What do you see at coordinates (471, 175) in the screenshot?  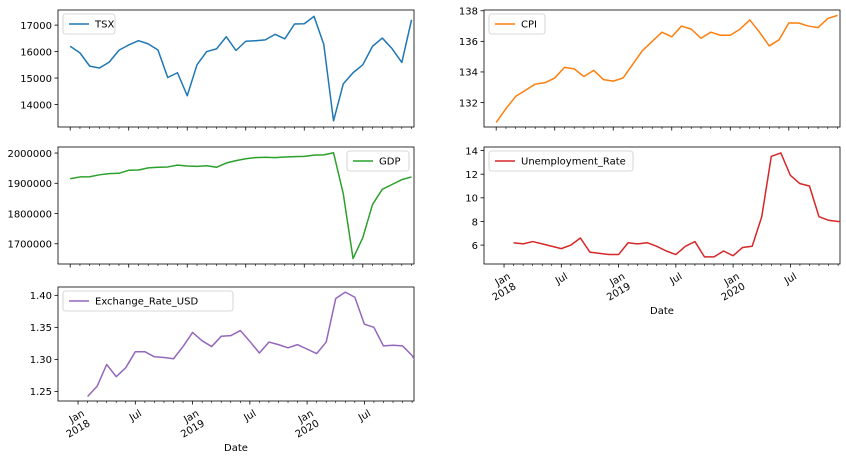 I see `y-tick-label: 12` at bounding box center [471, 175].